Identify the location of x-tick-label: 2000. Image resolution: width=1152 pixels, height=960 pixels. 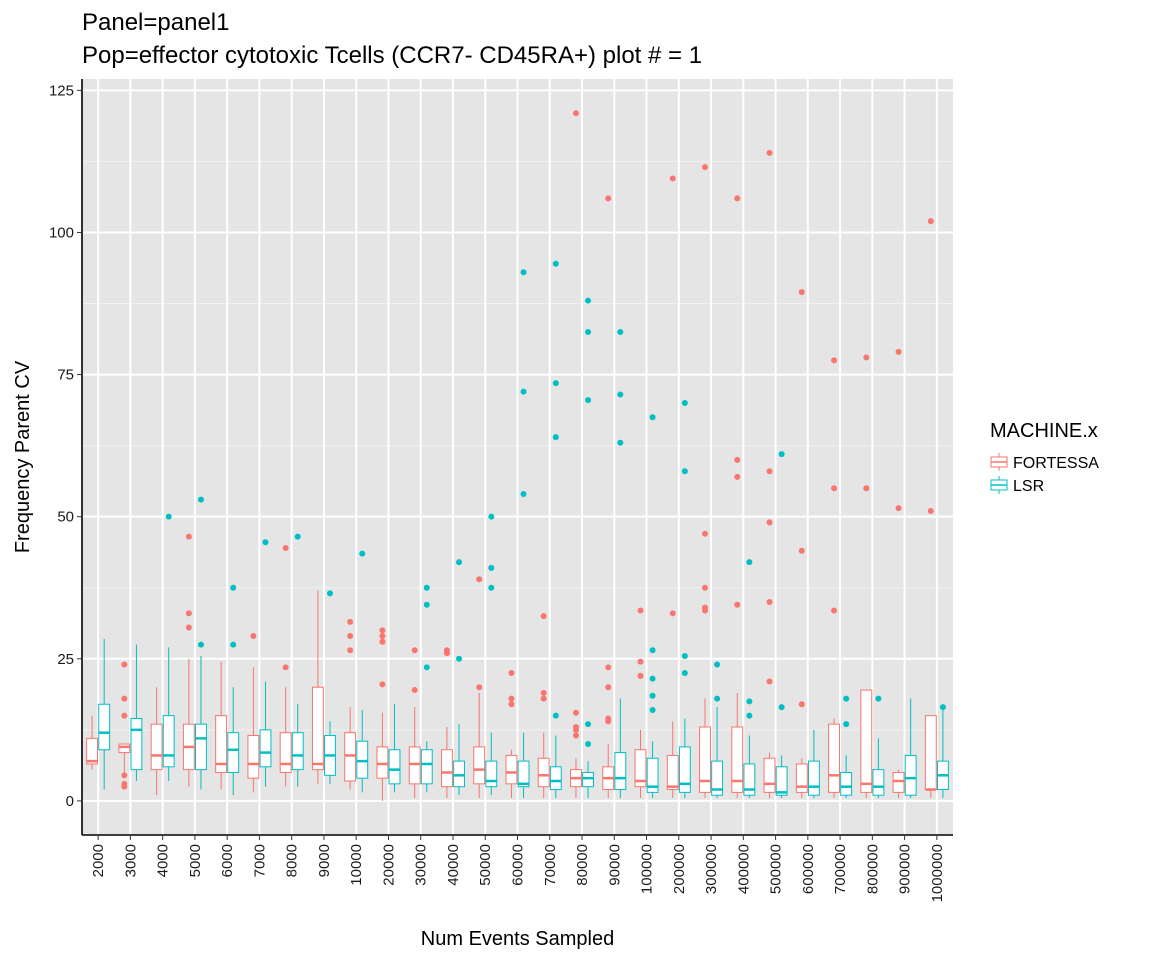
(98, 860).